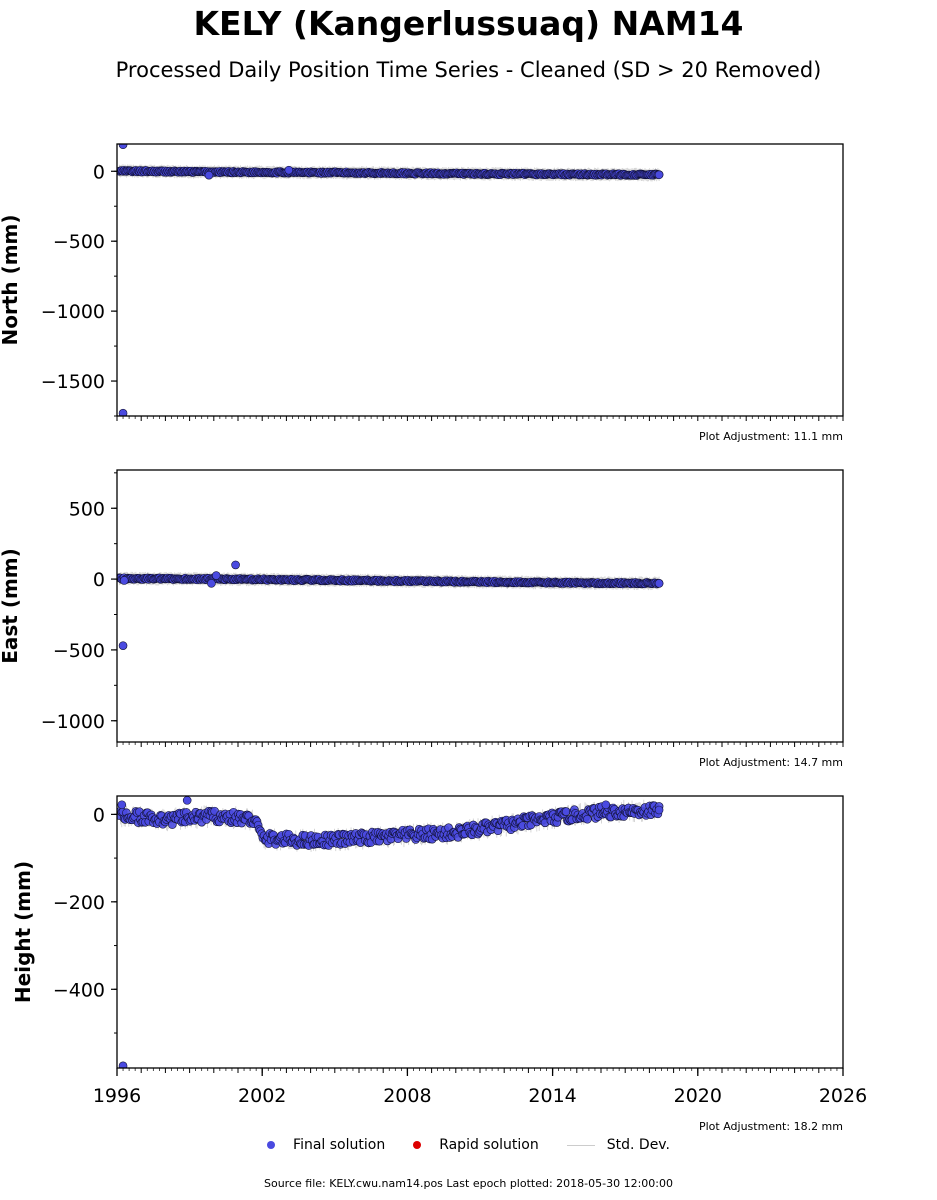 This screenshot has height=1200, width=937. What do you see at coordinates (580, 1145) in the screenshot?
I see `legend-std-marker` at bounding box center [580, 1145].